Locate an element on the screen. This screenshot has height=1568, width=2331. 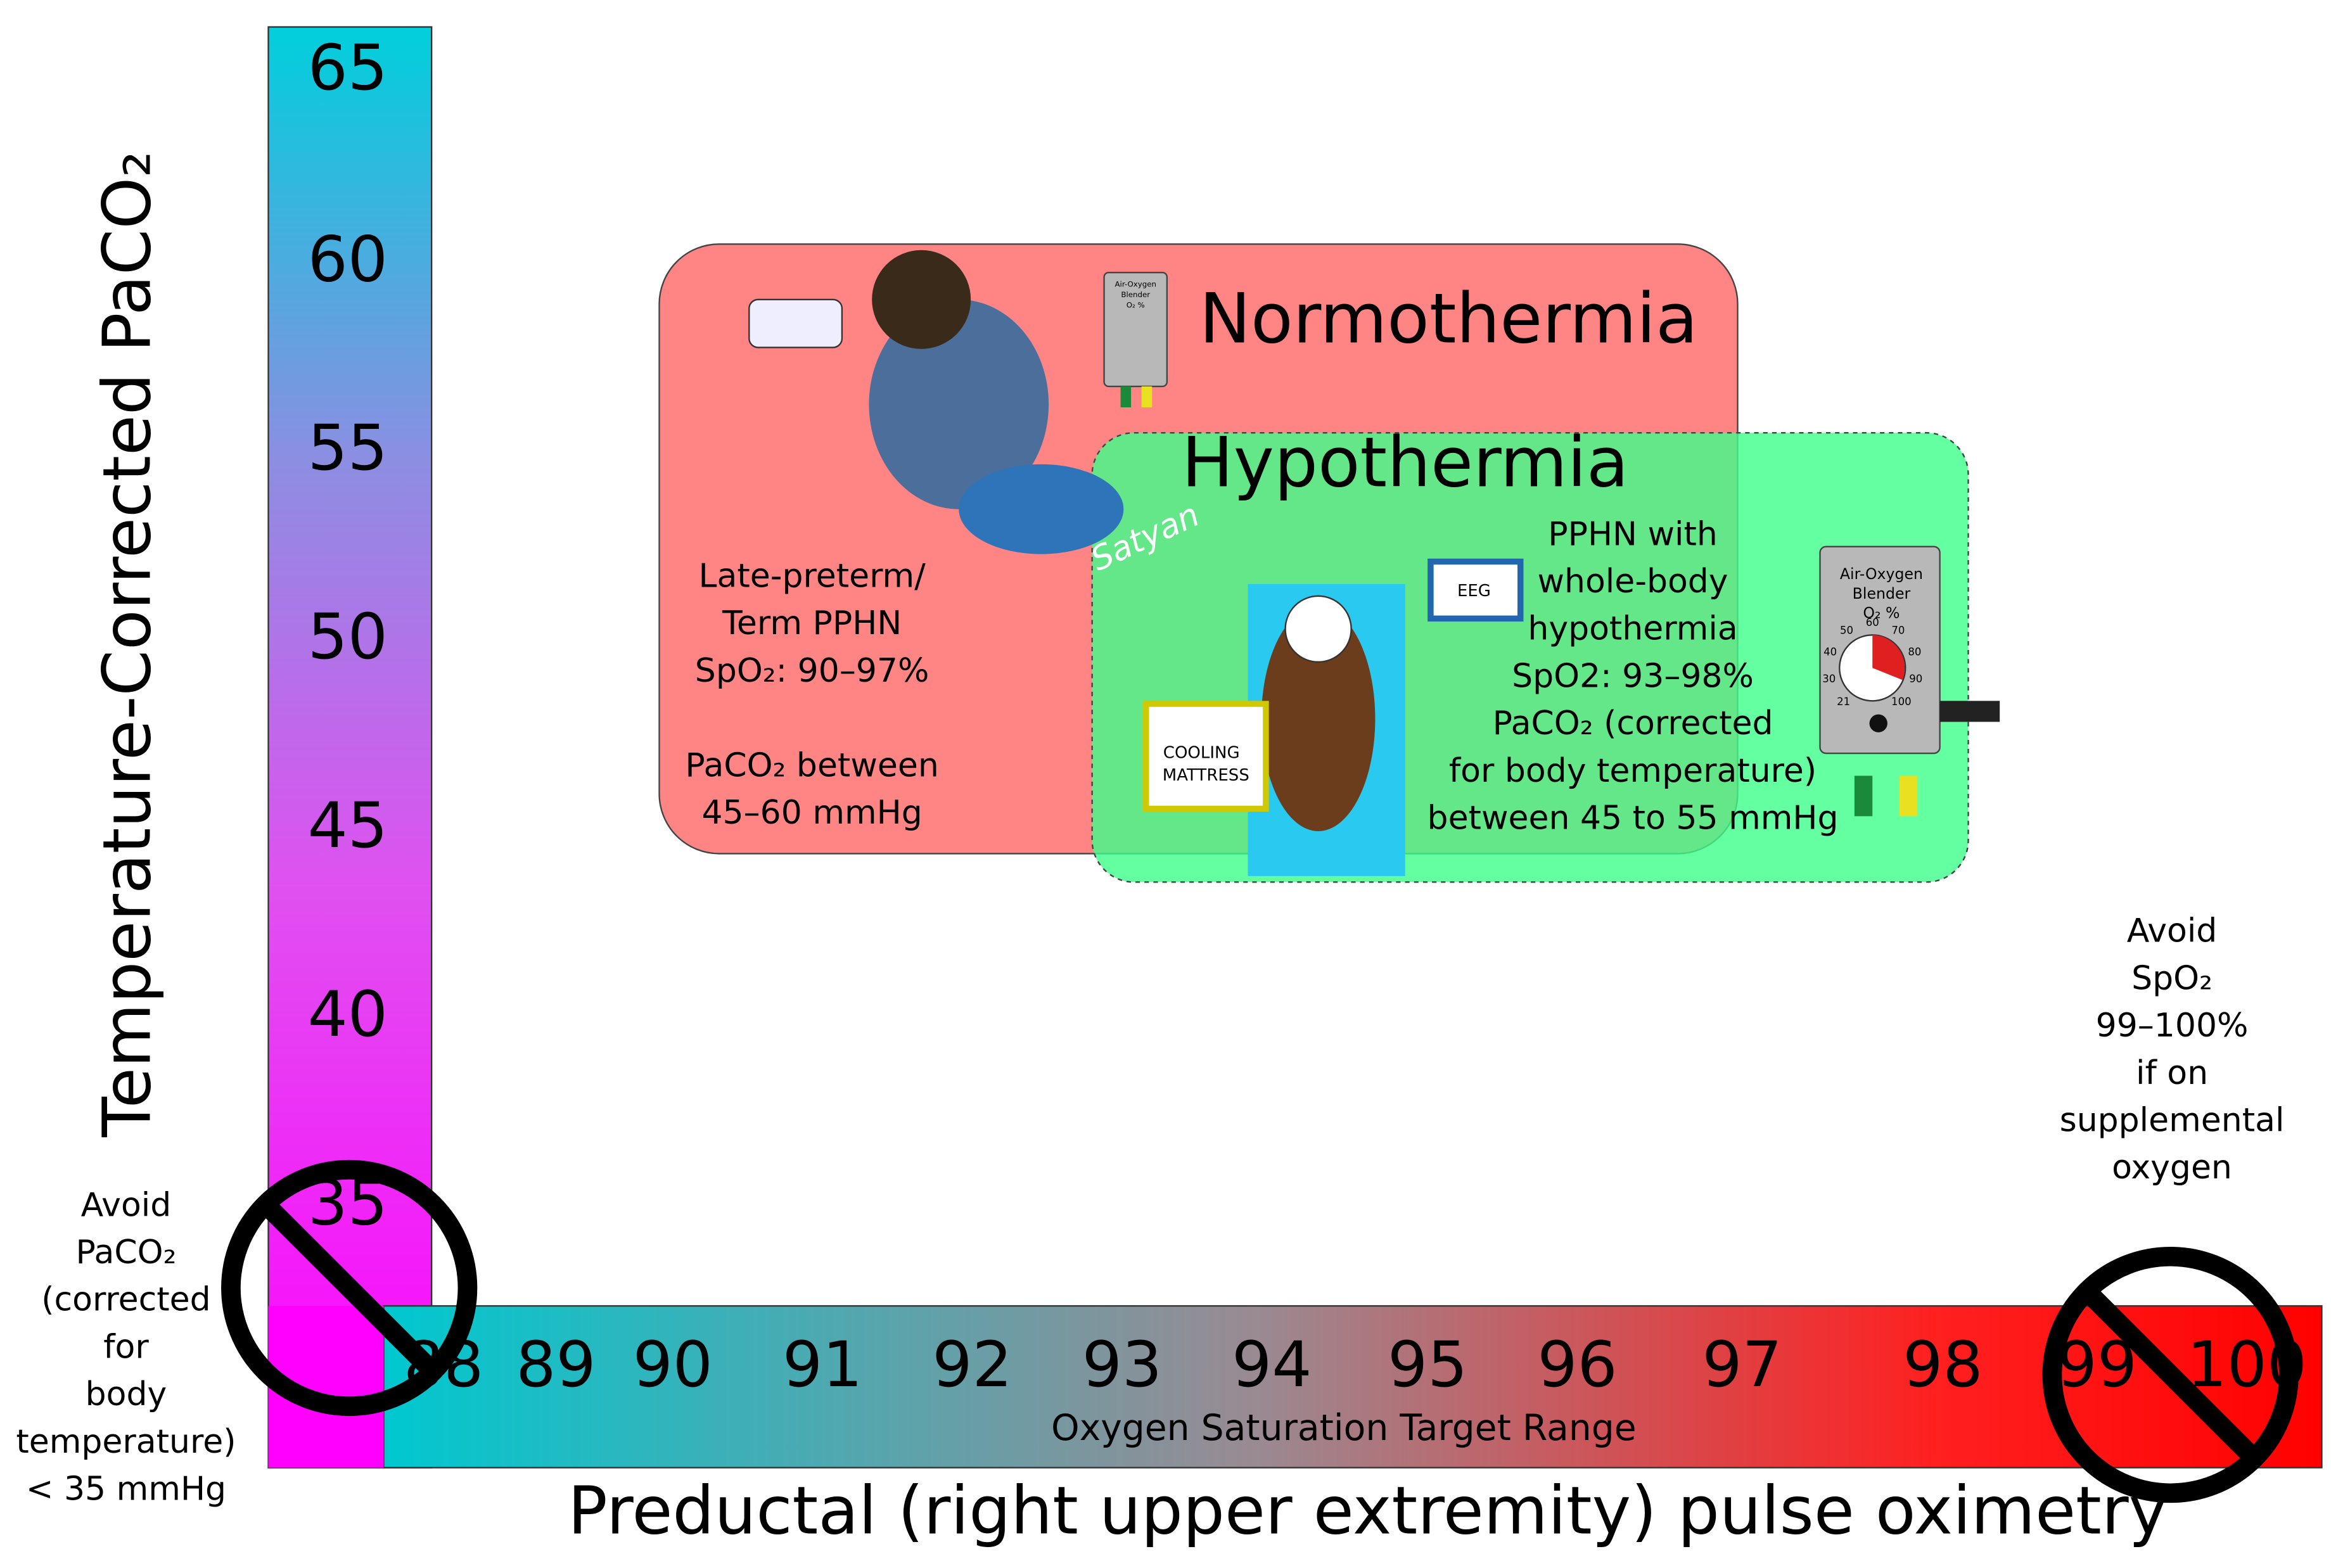
avoid-paco2-text: < 35 mmHg is located at coordinates (126, 1489).